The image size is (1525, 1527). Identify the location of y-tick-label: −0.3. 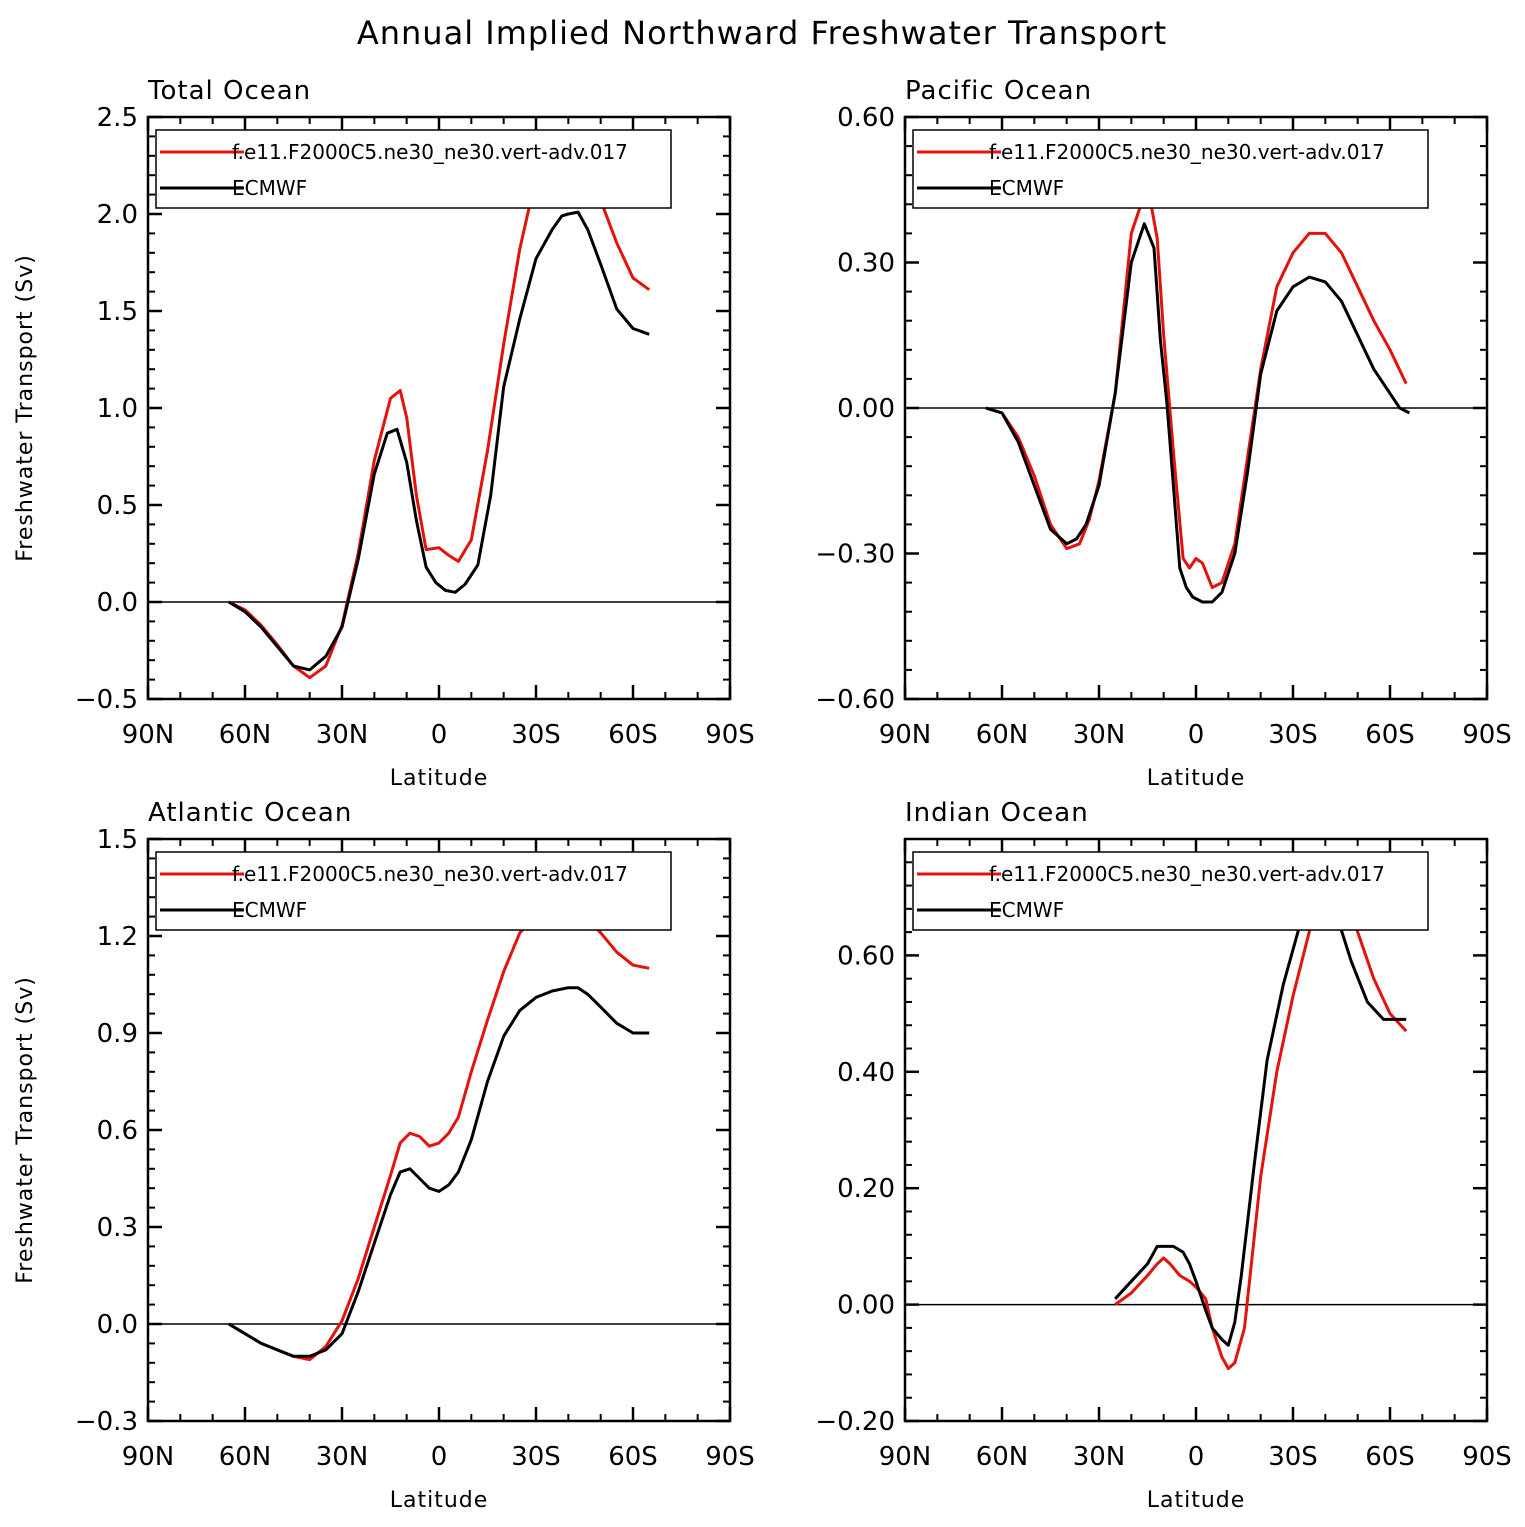
(106, 1422).